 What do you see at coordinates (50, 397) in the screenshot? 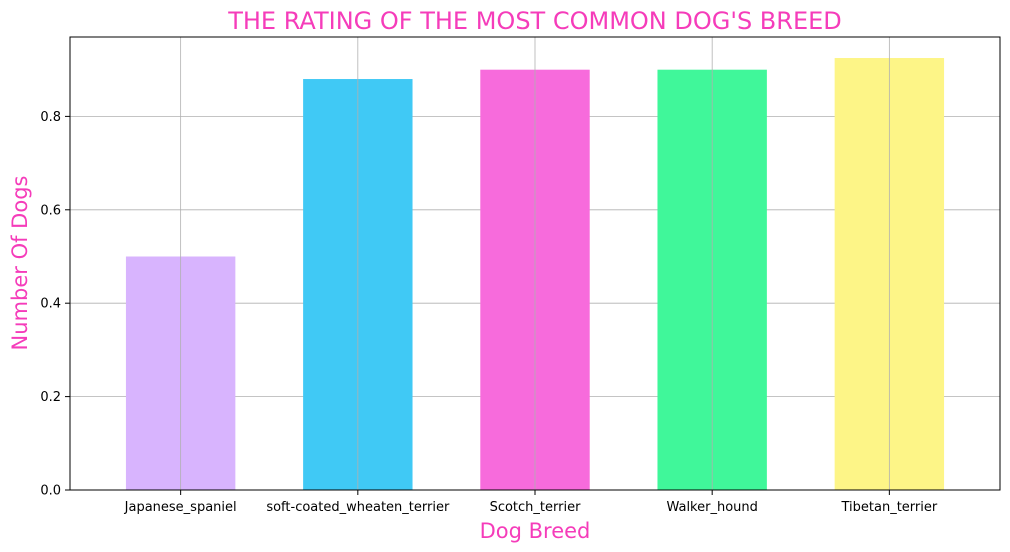
I see `y-tick-label: 0.2` at bounding box center [50, 397].